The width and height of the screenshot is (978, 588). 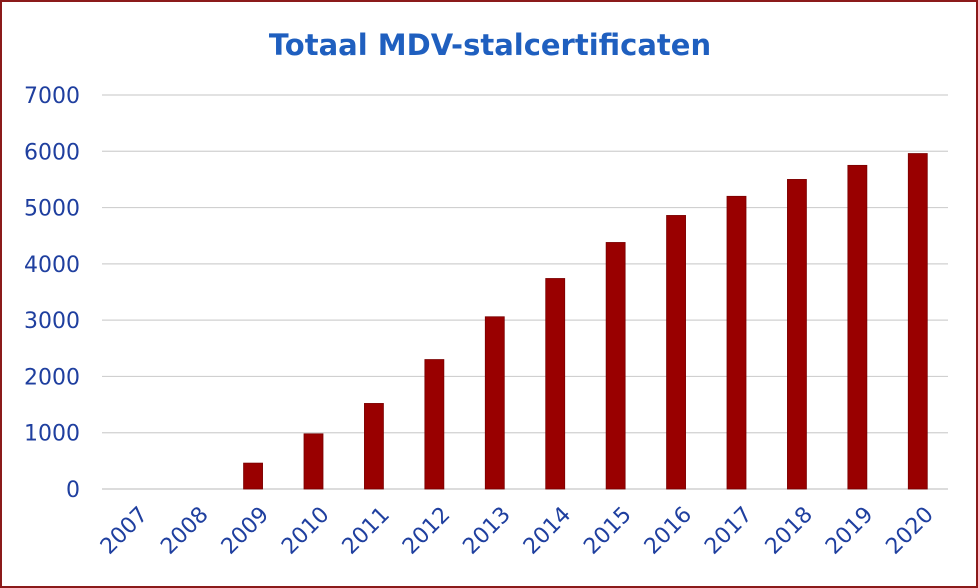 What do you see at coordinates (615, 366) in the screenshot?
I see `bar-2015` at bounding box center [615, 366].